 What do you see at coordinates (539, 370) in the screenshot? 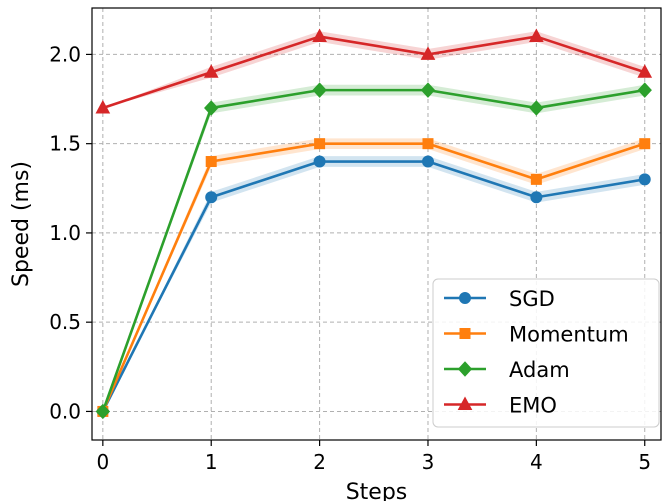
I see `legend-label: Adam` at bounding box center [539, 370].